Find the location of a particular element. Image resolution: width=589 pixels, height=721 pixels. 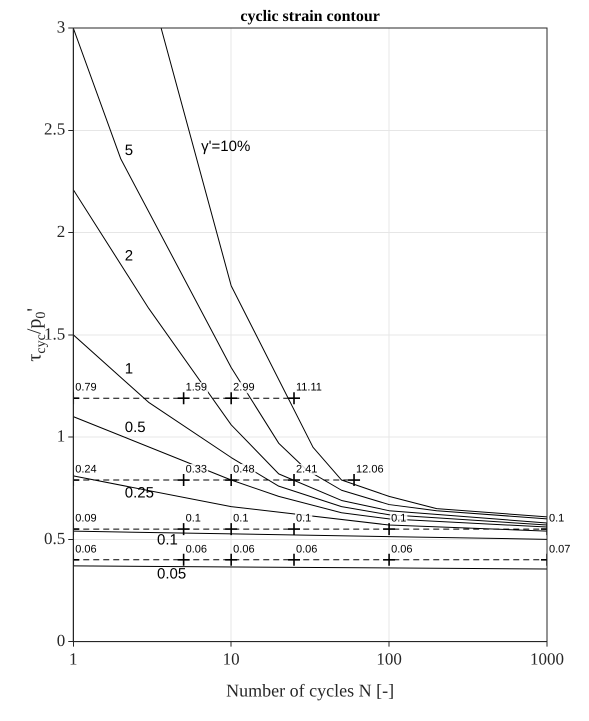

series-label: 0.5 is located at coordinates (135, 427).